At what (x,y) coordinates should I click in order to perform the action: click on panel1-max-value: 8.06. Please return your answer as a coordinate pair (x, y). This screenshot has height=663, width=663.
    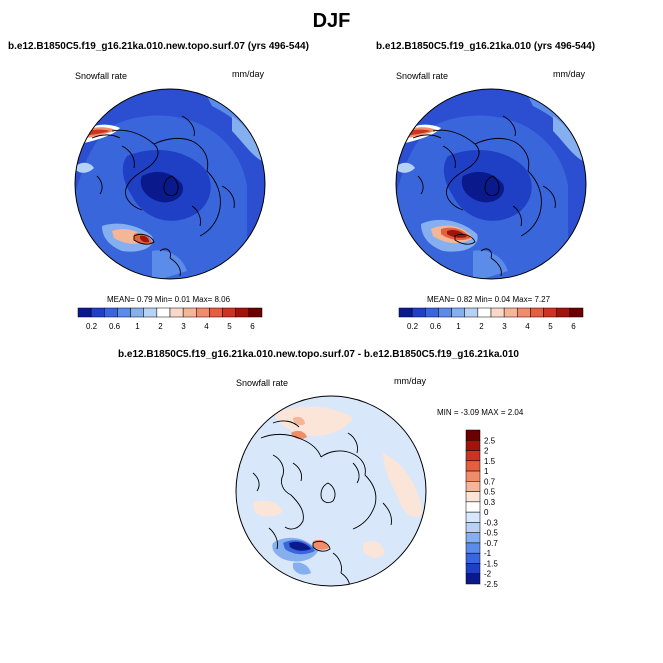
    Looking at the image, I should click on (222, 299).